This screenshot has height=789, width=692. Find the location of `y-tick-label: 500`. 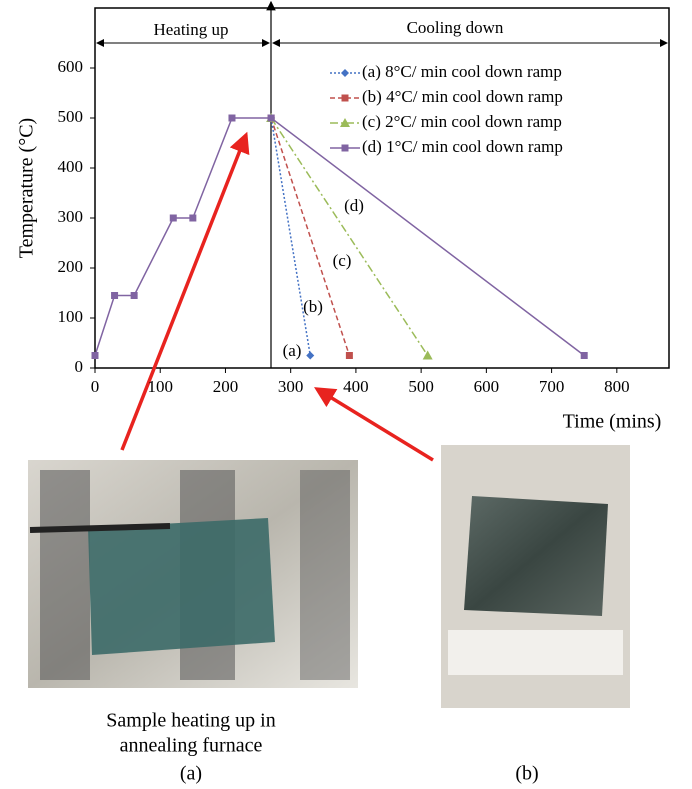

y-tick-label: 500 is located at coordinates (71, 116).